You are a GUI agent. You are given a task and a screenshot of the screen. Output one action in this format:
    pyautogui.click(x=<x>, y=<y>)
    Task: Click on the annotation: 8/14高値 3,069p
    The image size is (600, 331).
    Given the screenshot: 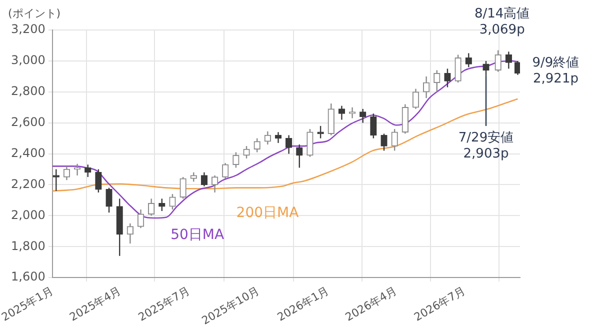 What is the action you would take?
    pyautogui.click(x=502, y=22)
    